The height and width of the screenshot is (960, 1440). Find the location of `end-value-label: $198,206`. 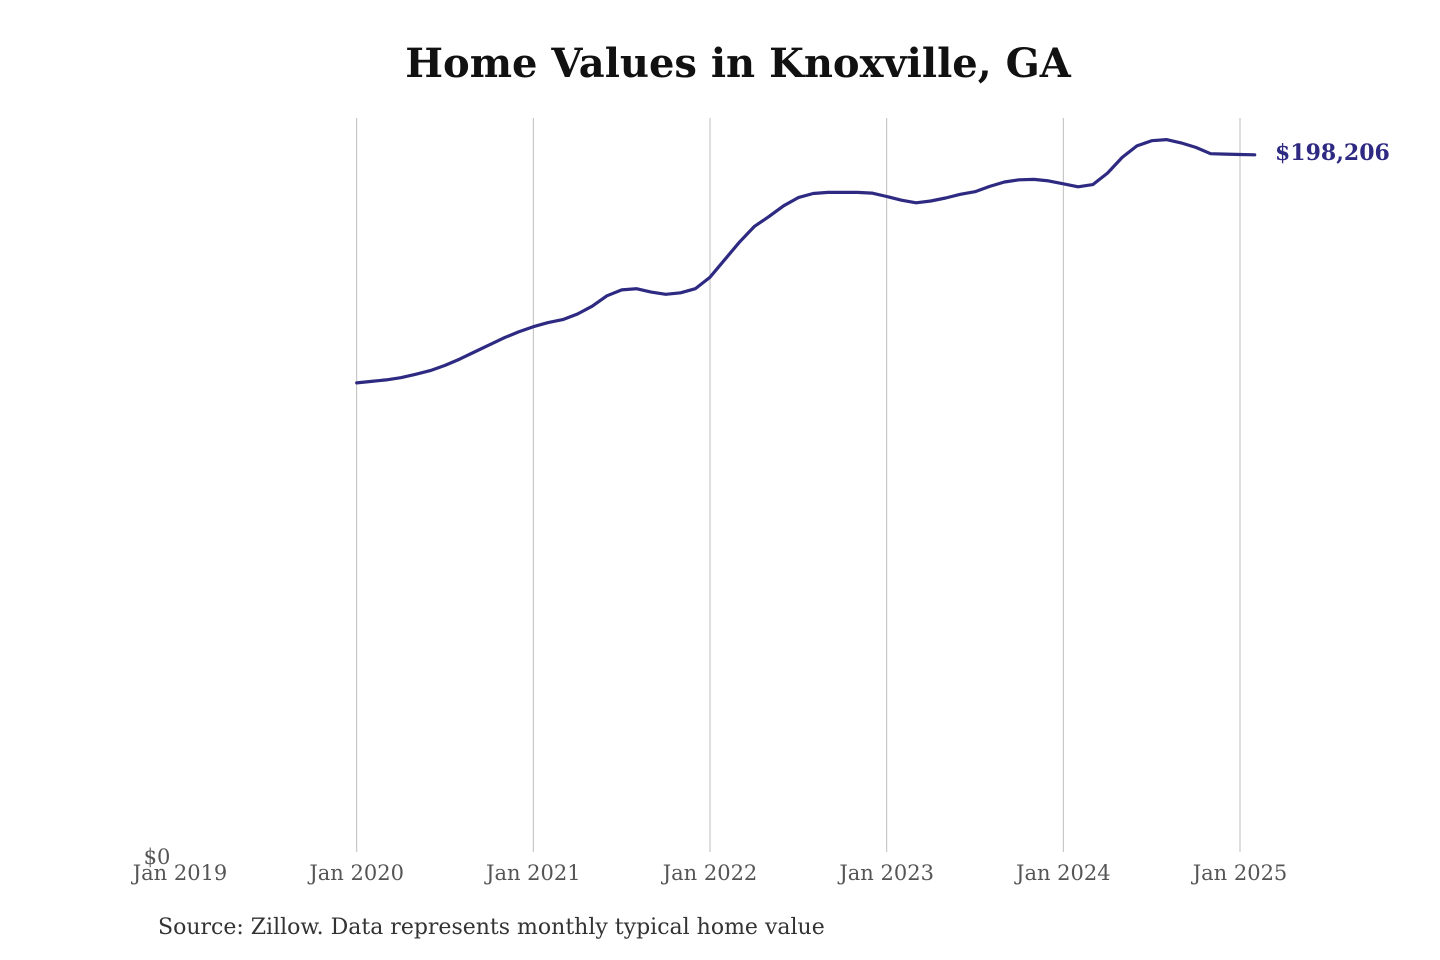

end-value-label: $198,206 is located at coordinates (1332, 153).